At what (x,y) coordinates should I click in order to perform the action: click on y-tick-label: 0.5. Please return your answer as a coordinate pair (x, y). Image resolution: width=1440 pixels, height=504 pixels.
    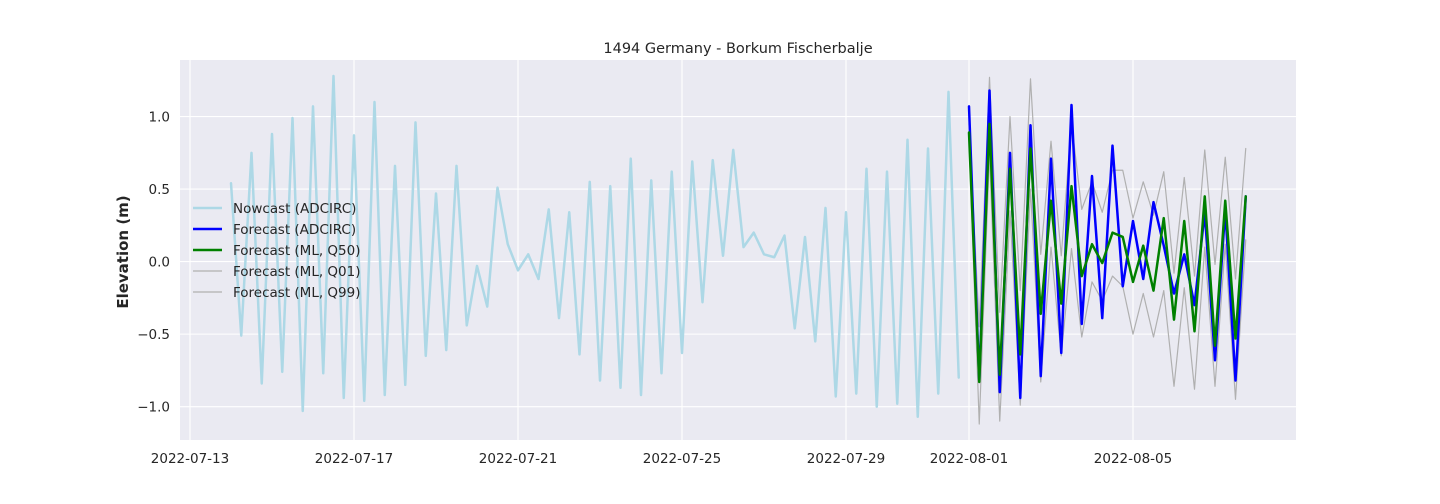
    Looking at the image, I should click on (159, 190).